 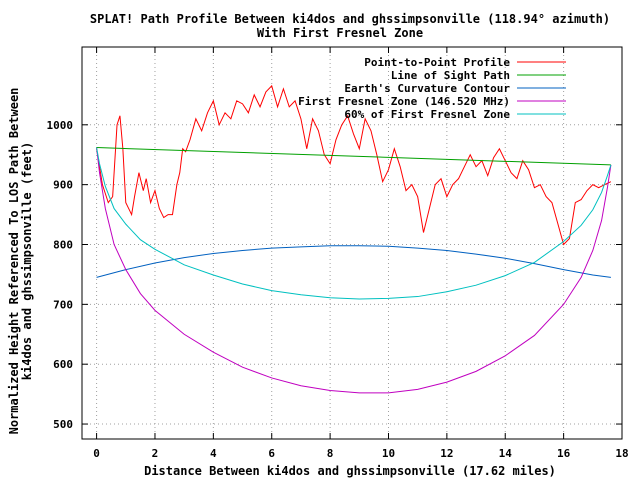 I want to click on series-line-line-of-sight-path, so click(x=353, y=156).